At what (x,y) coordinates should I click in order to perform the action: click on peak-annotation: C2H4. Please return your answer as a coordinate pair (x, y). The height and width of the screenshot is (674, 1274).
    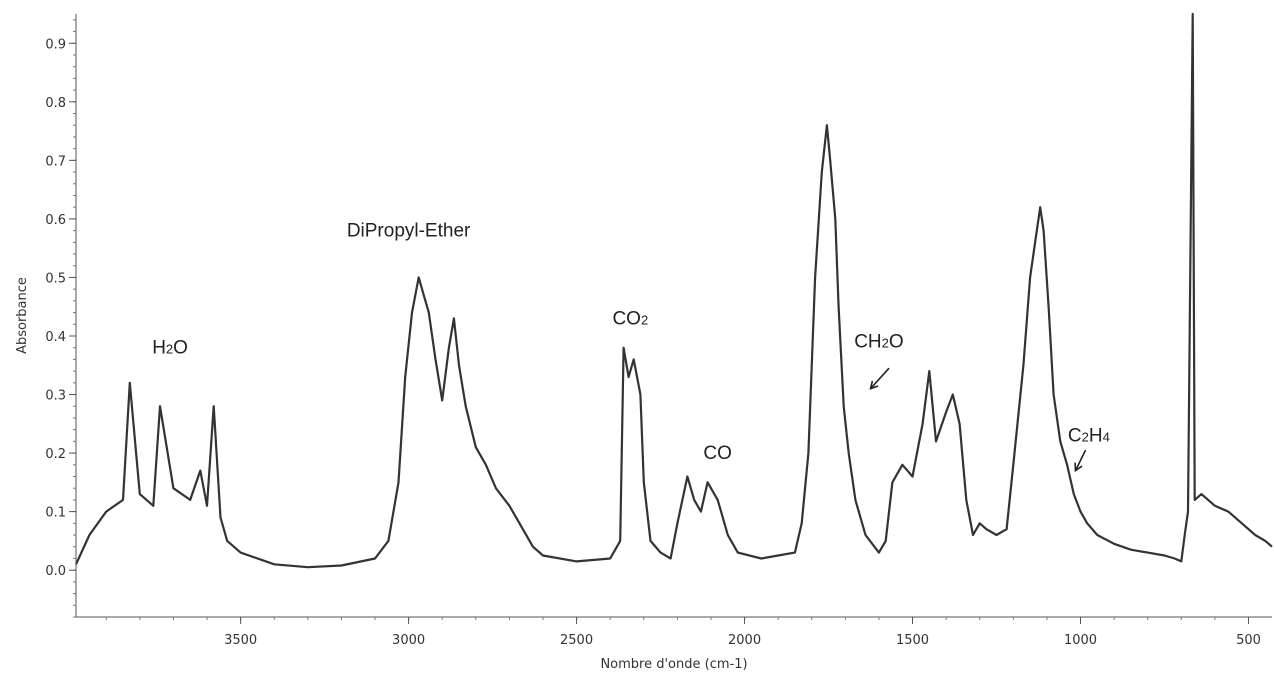
    Looking at the image, I should click on (1089, 435).